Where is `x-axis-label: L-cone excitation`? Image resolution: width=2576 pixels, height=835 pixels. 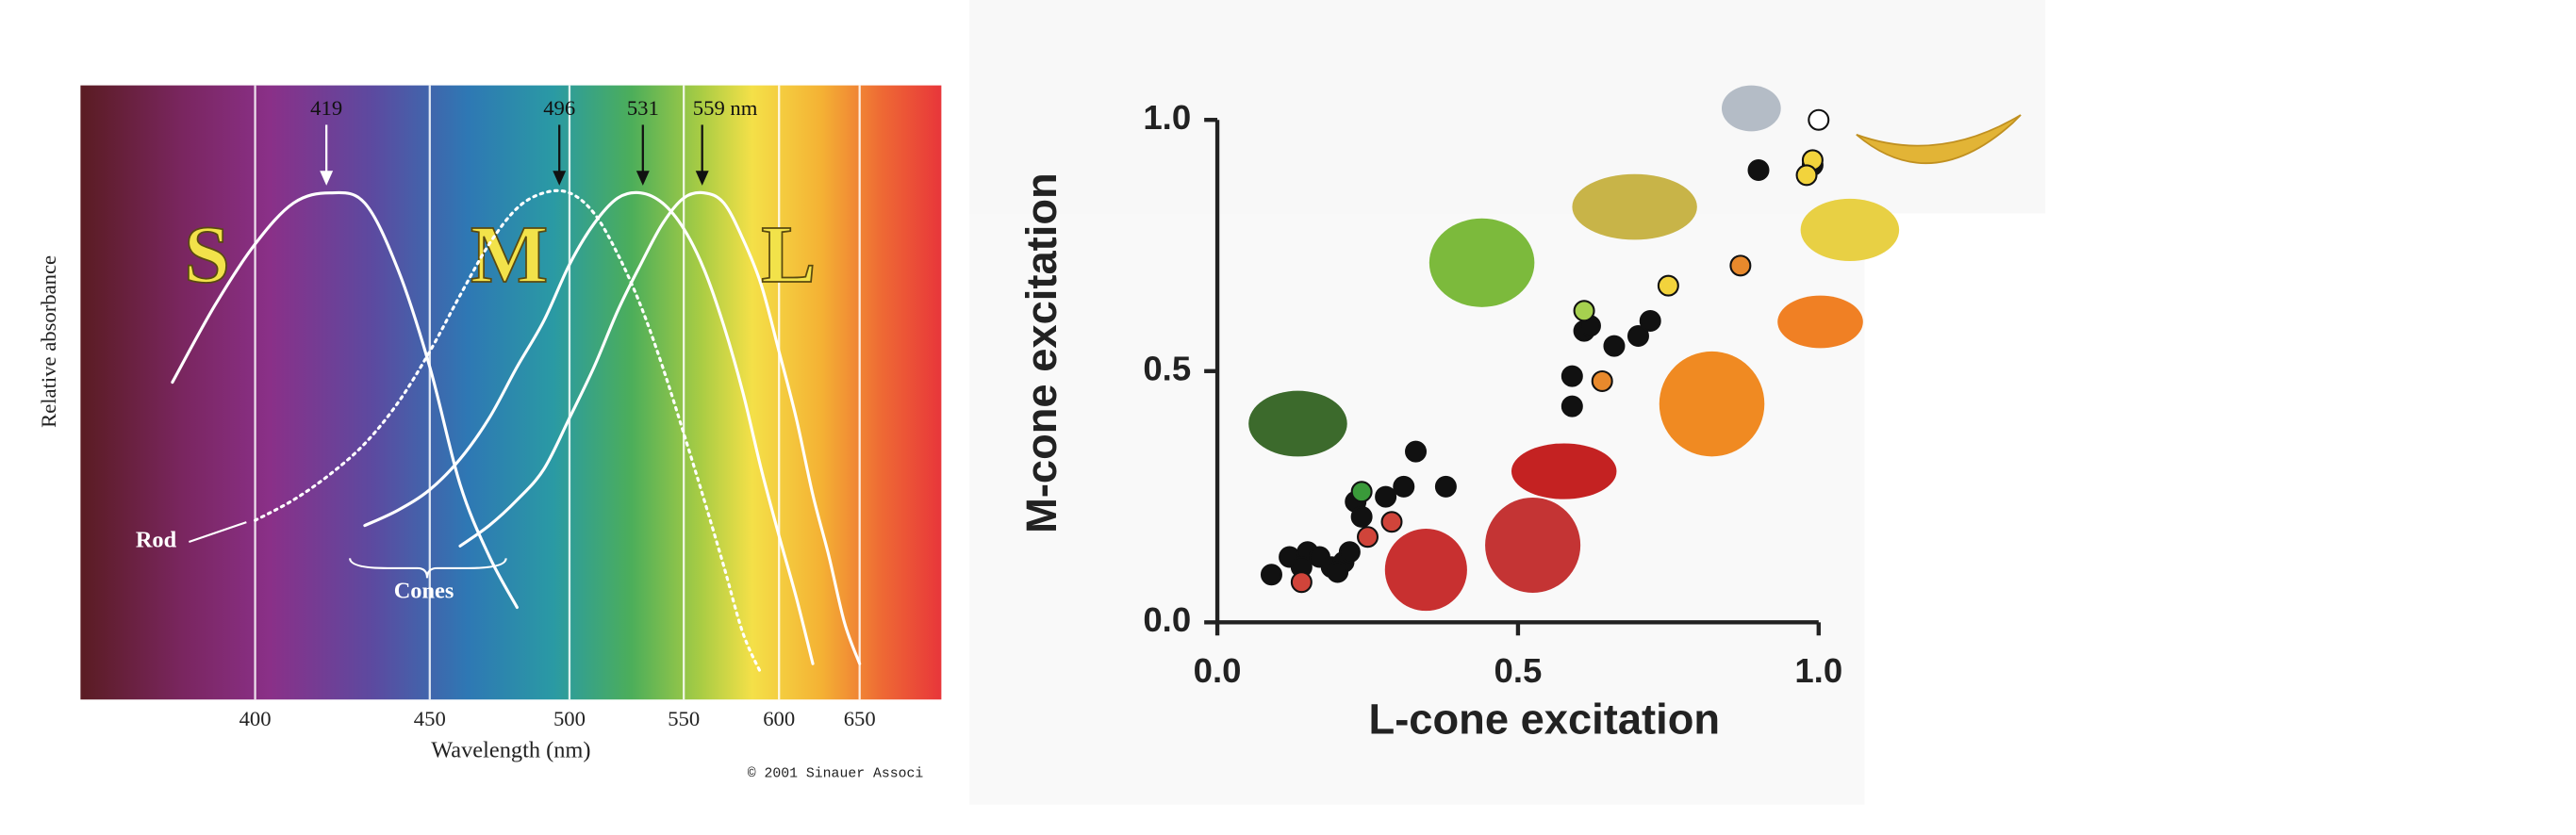
x-axis-label: L-cone excitation is located at coordinates (1545, 720).